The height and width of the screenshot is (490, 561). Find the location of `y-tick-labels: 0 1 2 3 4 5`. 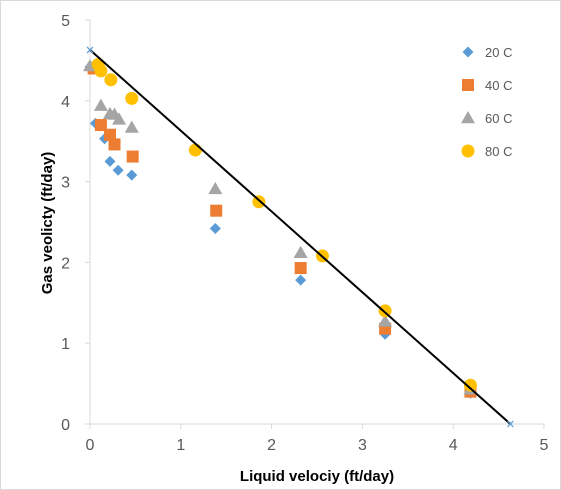

y-tick-labels: 0 1 2 3 4 5 is located at coordinates (65, 223).